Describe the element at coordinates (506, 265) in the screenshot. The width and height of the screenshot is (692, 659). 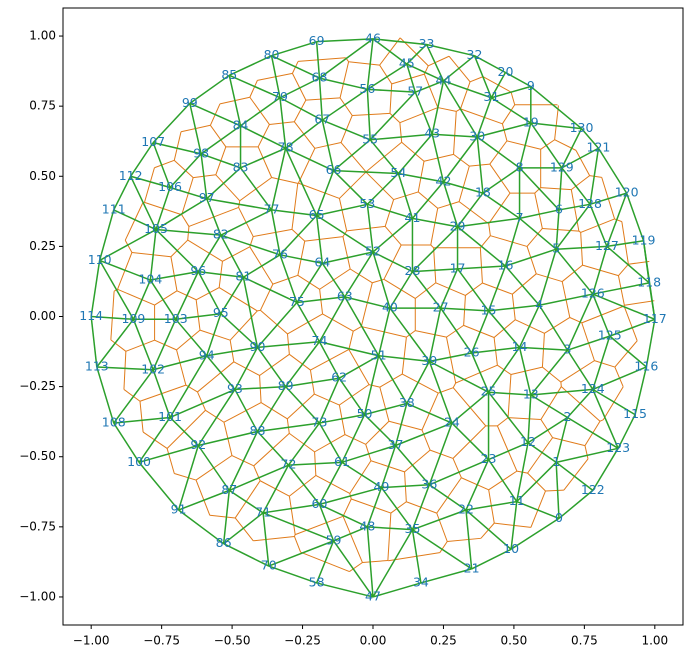
I see `node-label: 16` at that location.